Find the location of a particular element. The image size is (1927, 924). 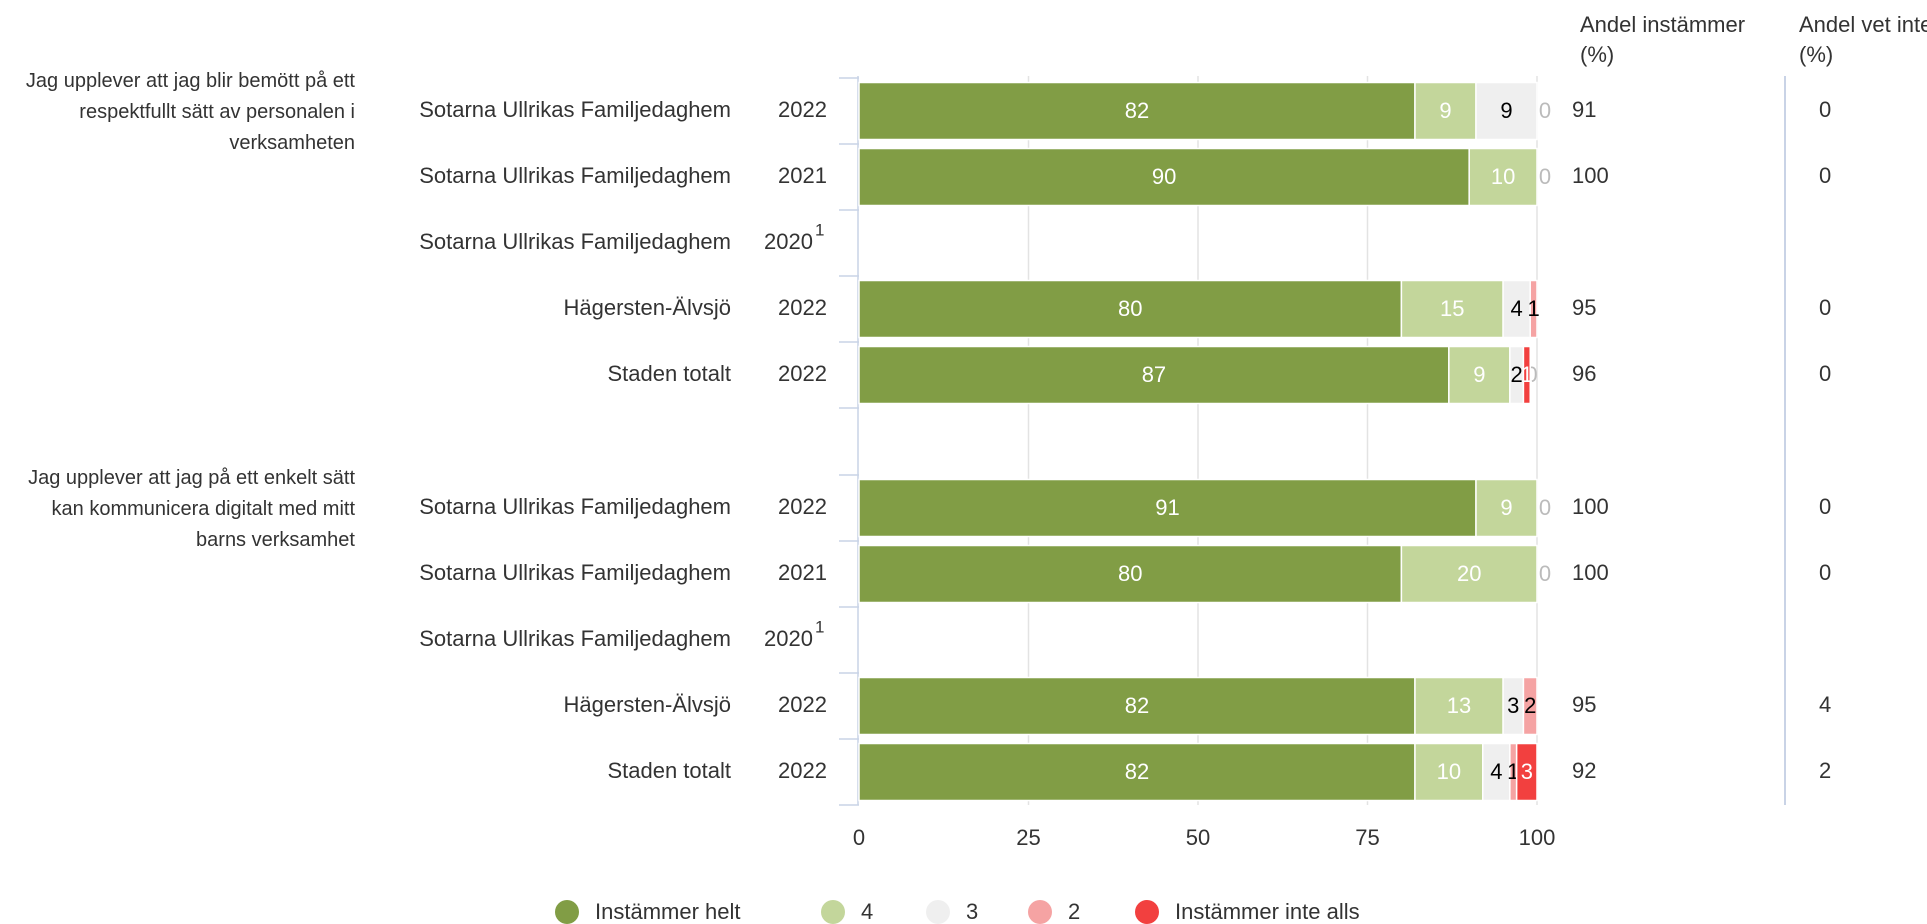

bar-value-label: 13 is located at coordinates (1459, 705).